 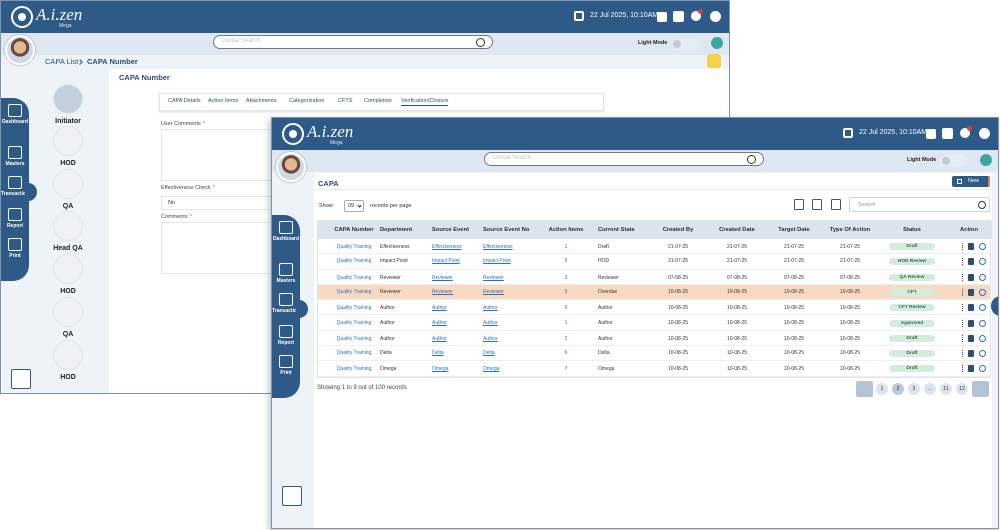 I want to click on page-number: 1, so click(x=882, y=389).